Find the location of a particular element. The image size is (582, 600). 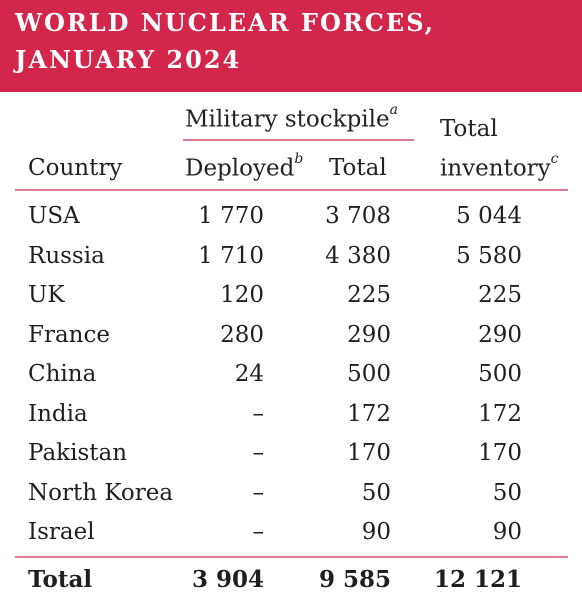

total-inventory: 12 121 is located at coordinates (477, 579).